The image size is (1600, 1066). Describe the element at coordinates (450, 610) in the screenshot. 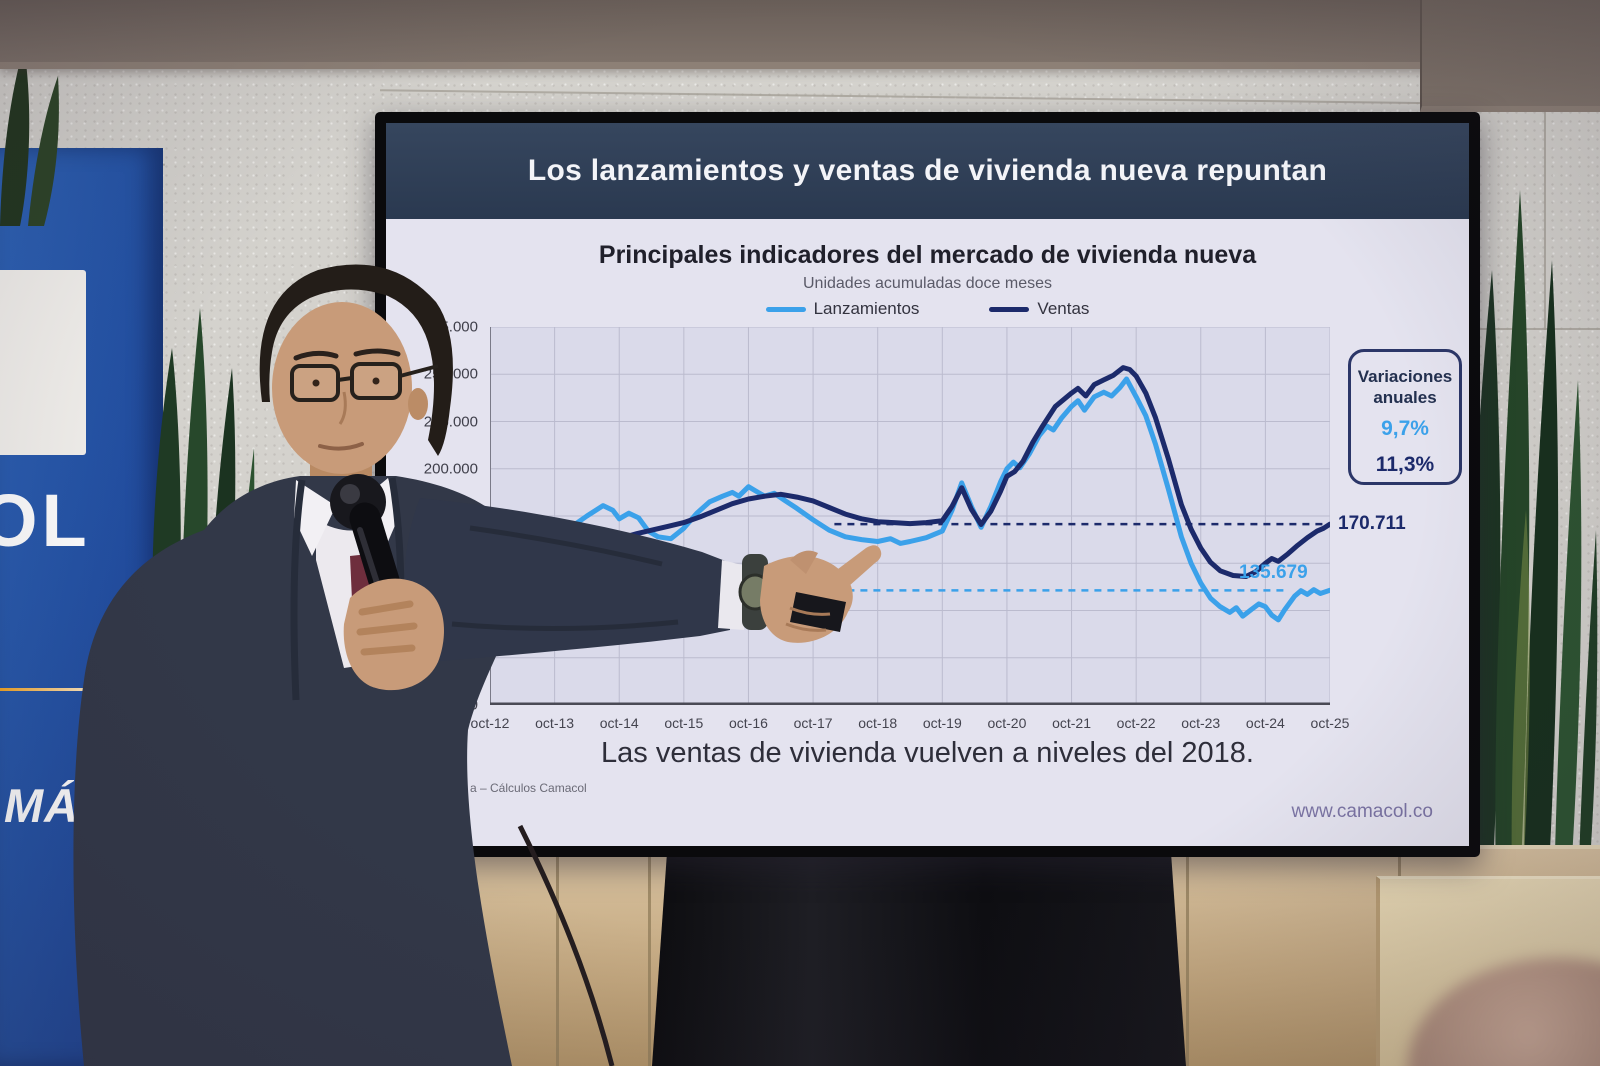

I see `y-tick-label: 125.000` at that location.